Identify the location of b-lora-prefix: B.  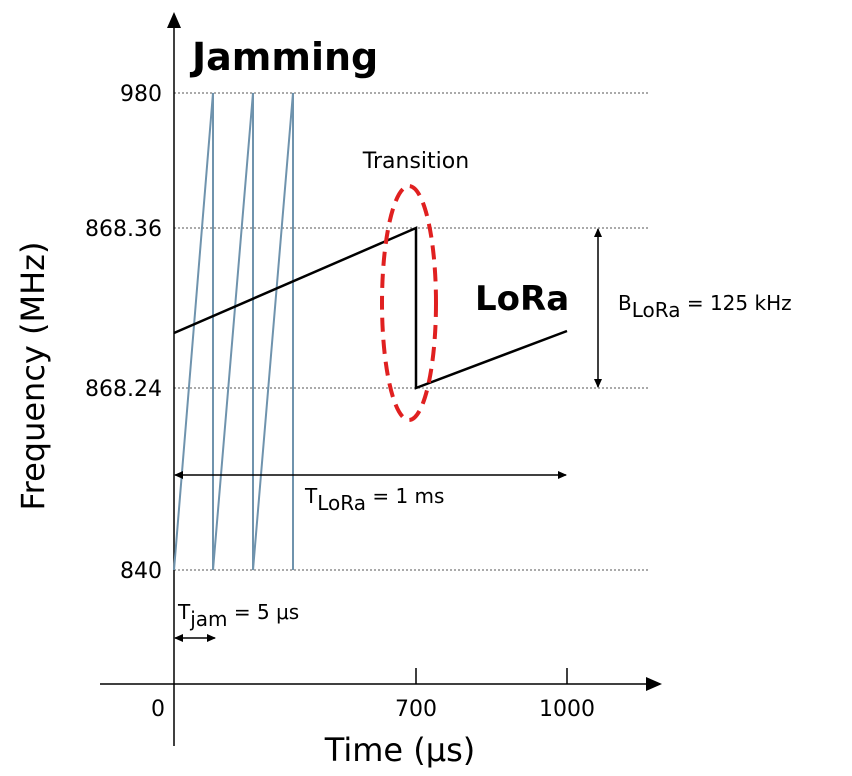
(625, 303).